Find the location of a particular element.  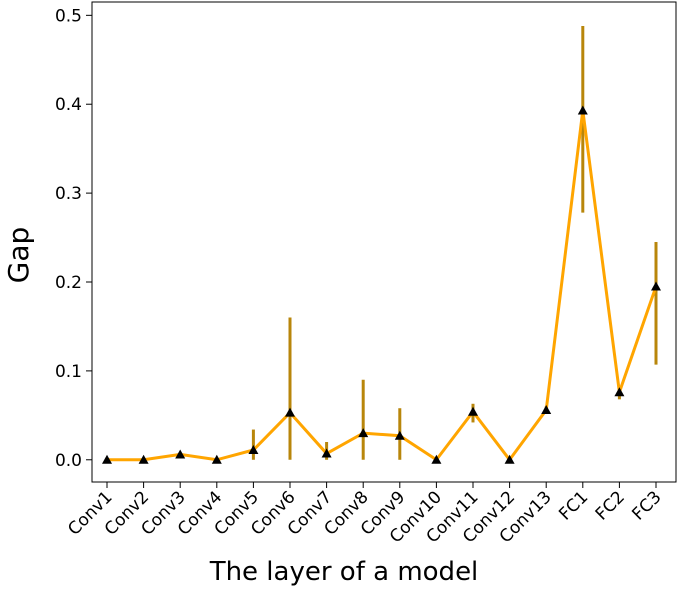

x-tick-label: FC3 is located at coordinates (646, 505).